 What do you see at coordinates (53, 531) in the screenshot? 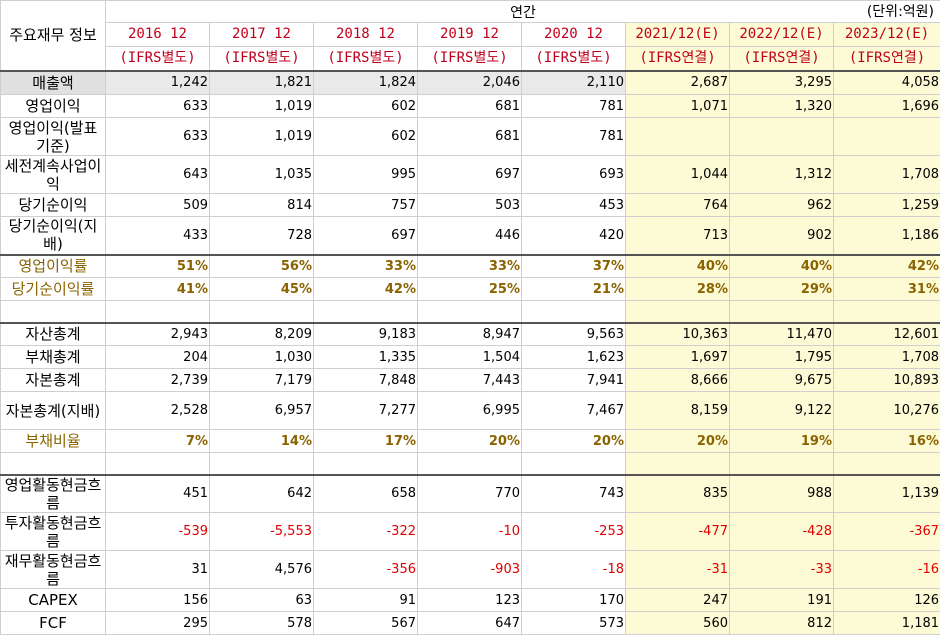
I see `row-label: 투자활동현금흐름` at bounding box center [53, 531].